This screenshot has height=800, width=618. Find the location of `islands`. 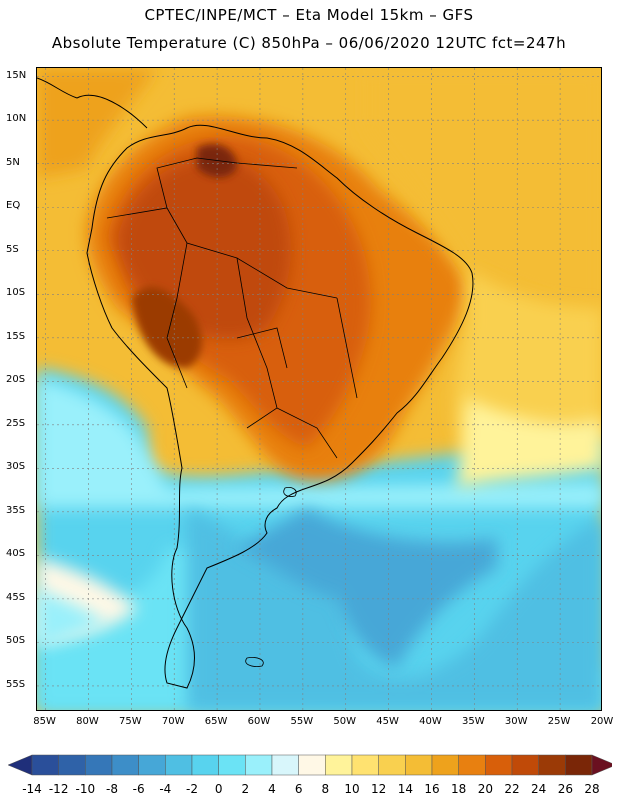

islands is located at coordinates (271, 577).